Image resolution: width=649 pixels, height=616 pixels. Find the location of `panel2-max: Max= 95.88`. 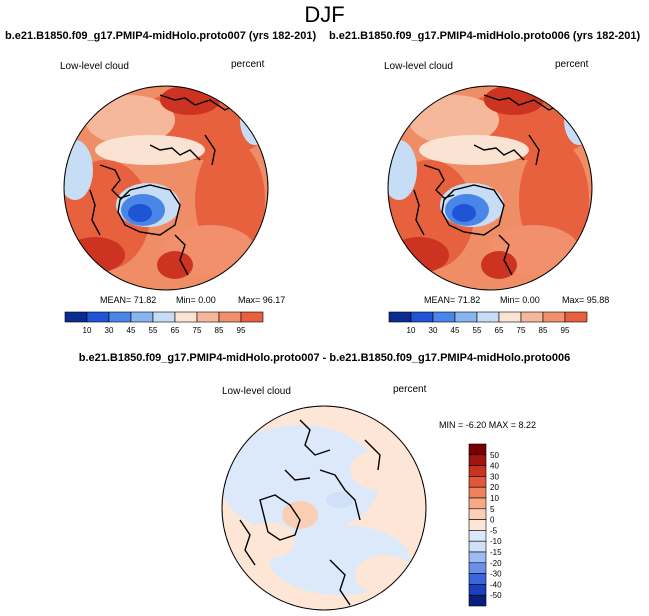

panel2-max: Max= 95.88 is located at coordinates (586, 300).